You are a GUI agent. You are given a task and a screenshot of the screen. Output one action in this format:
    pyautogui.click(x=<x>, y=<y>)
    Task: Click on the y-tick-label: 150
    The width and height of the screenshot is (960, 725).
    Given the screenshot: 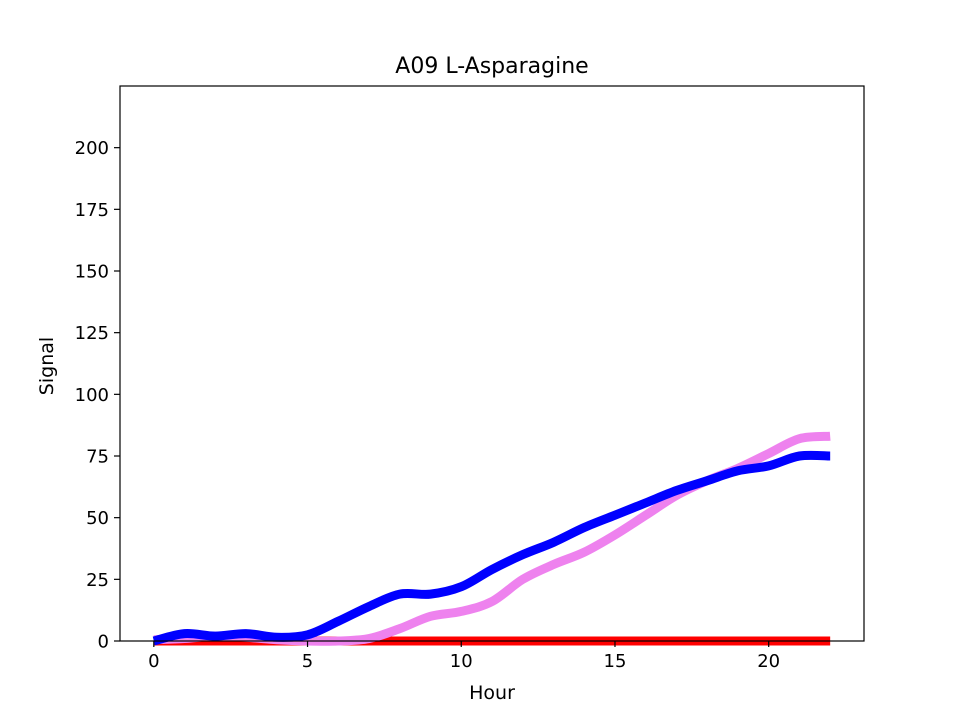 What is the action you would take?
    pyautogui.click(x=92, y=272)
    